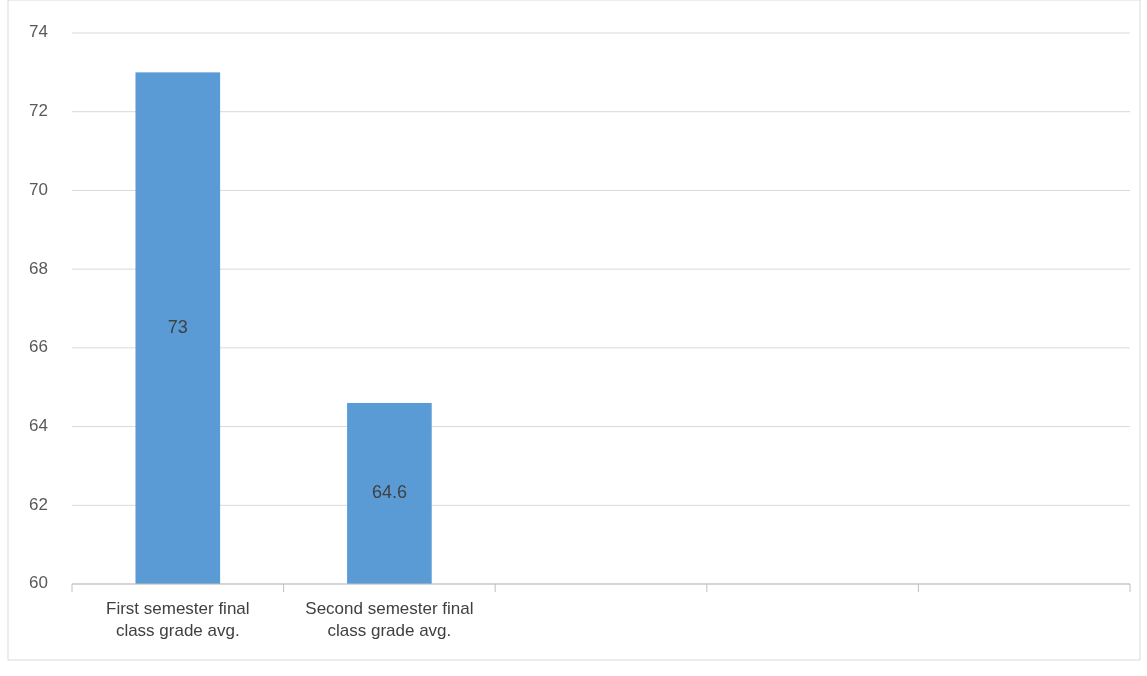  Describe the element at coordinates (389, 619) in the screenshot. I see `x-tick-label: Second semester final class grade avg.` at that location.